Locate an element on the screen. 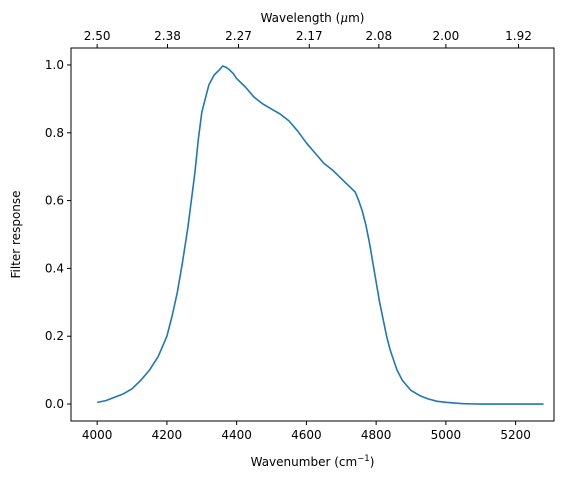  y-tick-label: 1.0 is located at coordinates (54, 65).